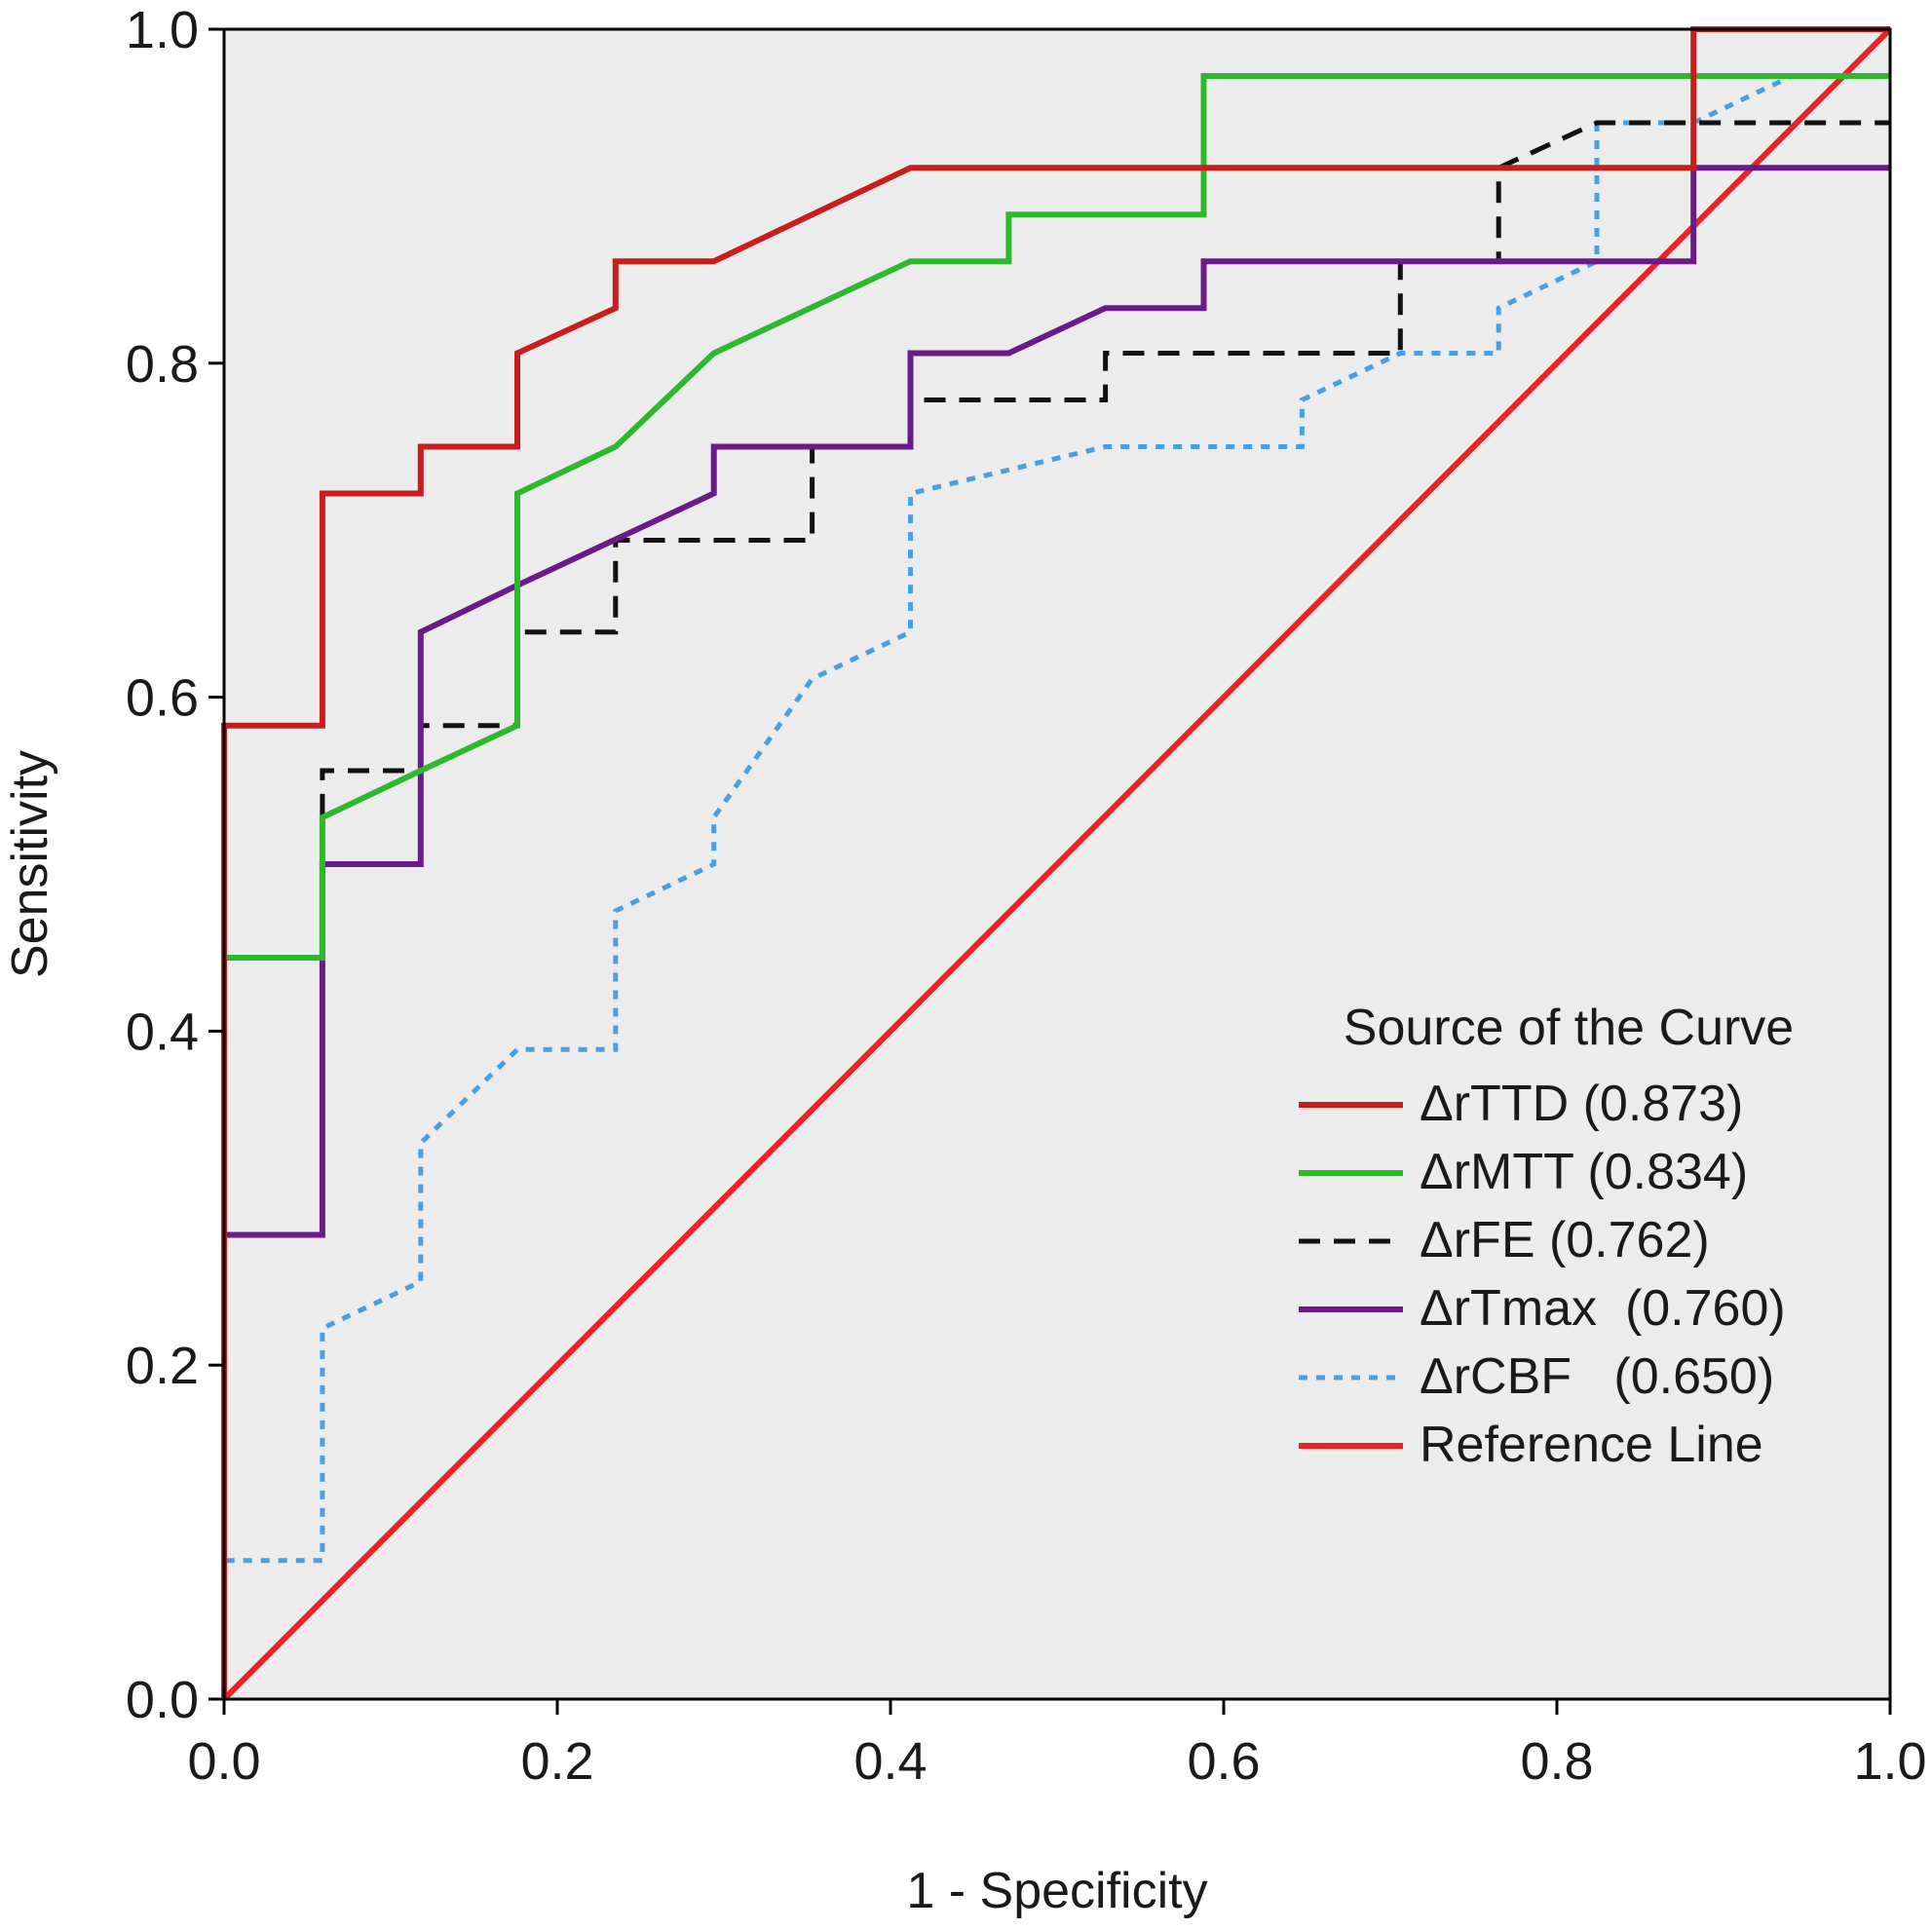  Describe the element at coordinates (162, 364) in the screenshot. I see `y-tick-label: 0.8` at that location.